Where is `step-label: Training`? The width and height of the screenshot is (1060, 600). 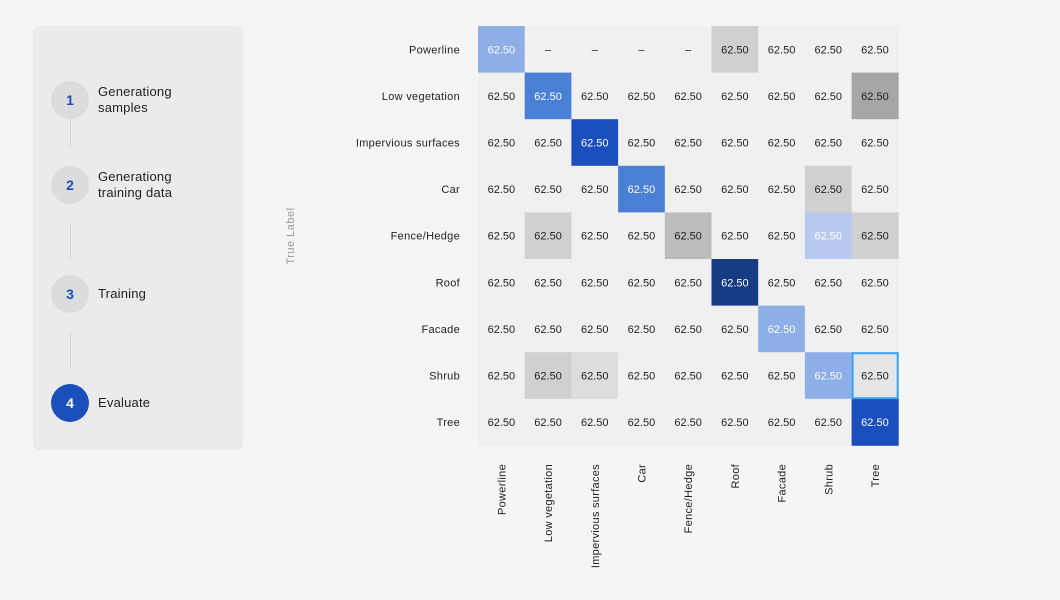
step-label: Training is located at coordinates (122, 293).